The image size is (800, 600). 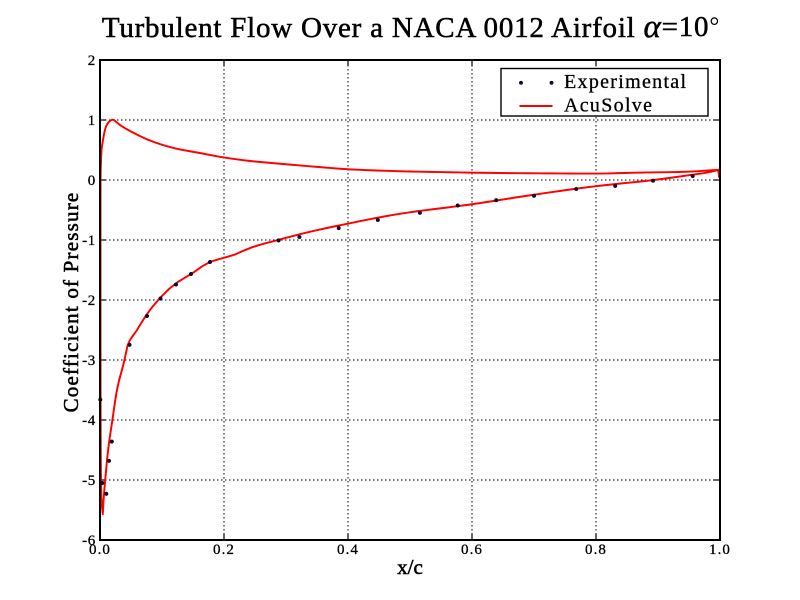 I want to click on svg-text: -5, so click(x=89, y=481).